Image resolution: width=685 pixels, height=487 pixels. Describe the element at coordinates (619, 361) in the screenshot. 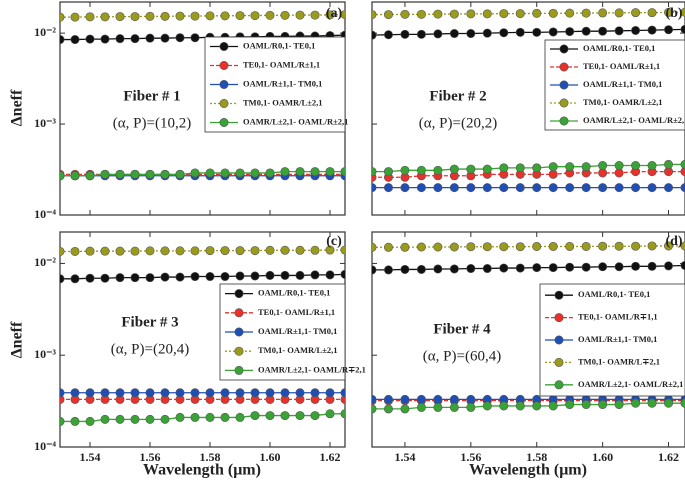

I see `legend-label: TM0,1- OAMR/L∓2,1` at that location.